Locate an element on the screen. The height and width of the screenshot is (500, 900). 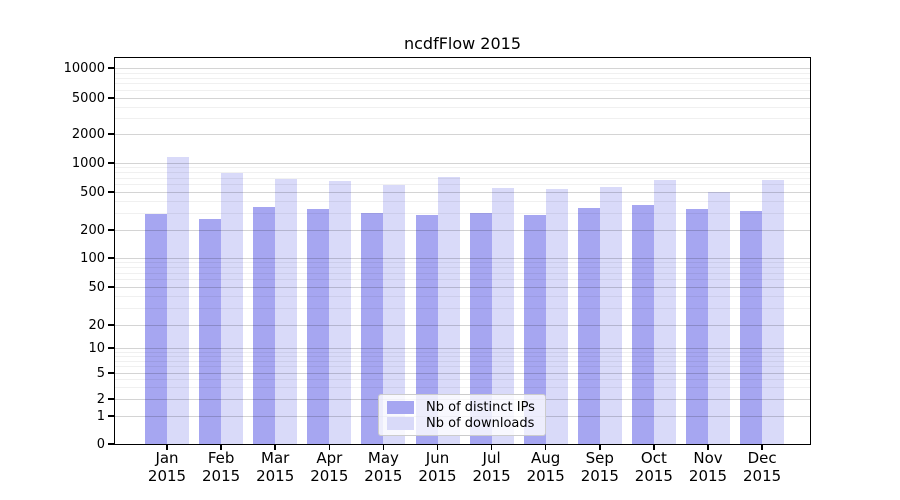
bar-nb-of-distinct-ips-nov is located at coordinates (697, 326).